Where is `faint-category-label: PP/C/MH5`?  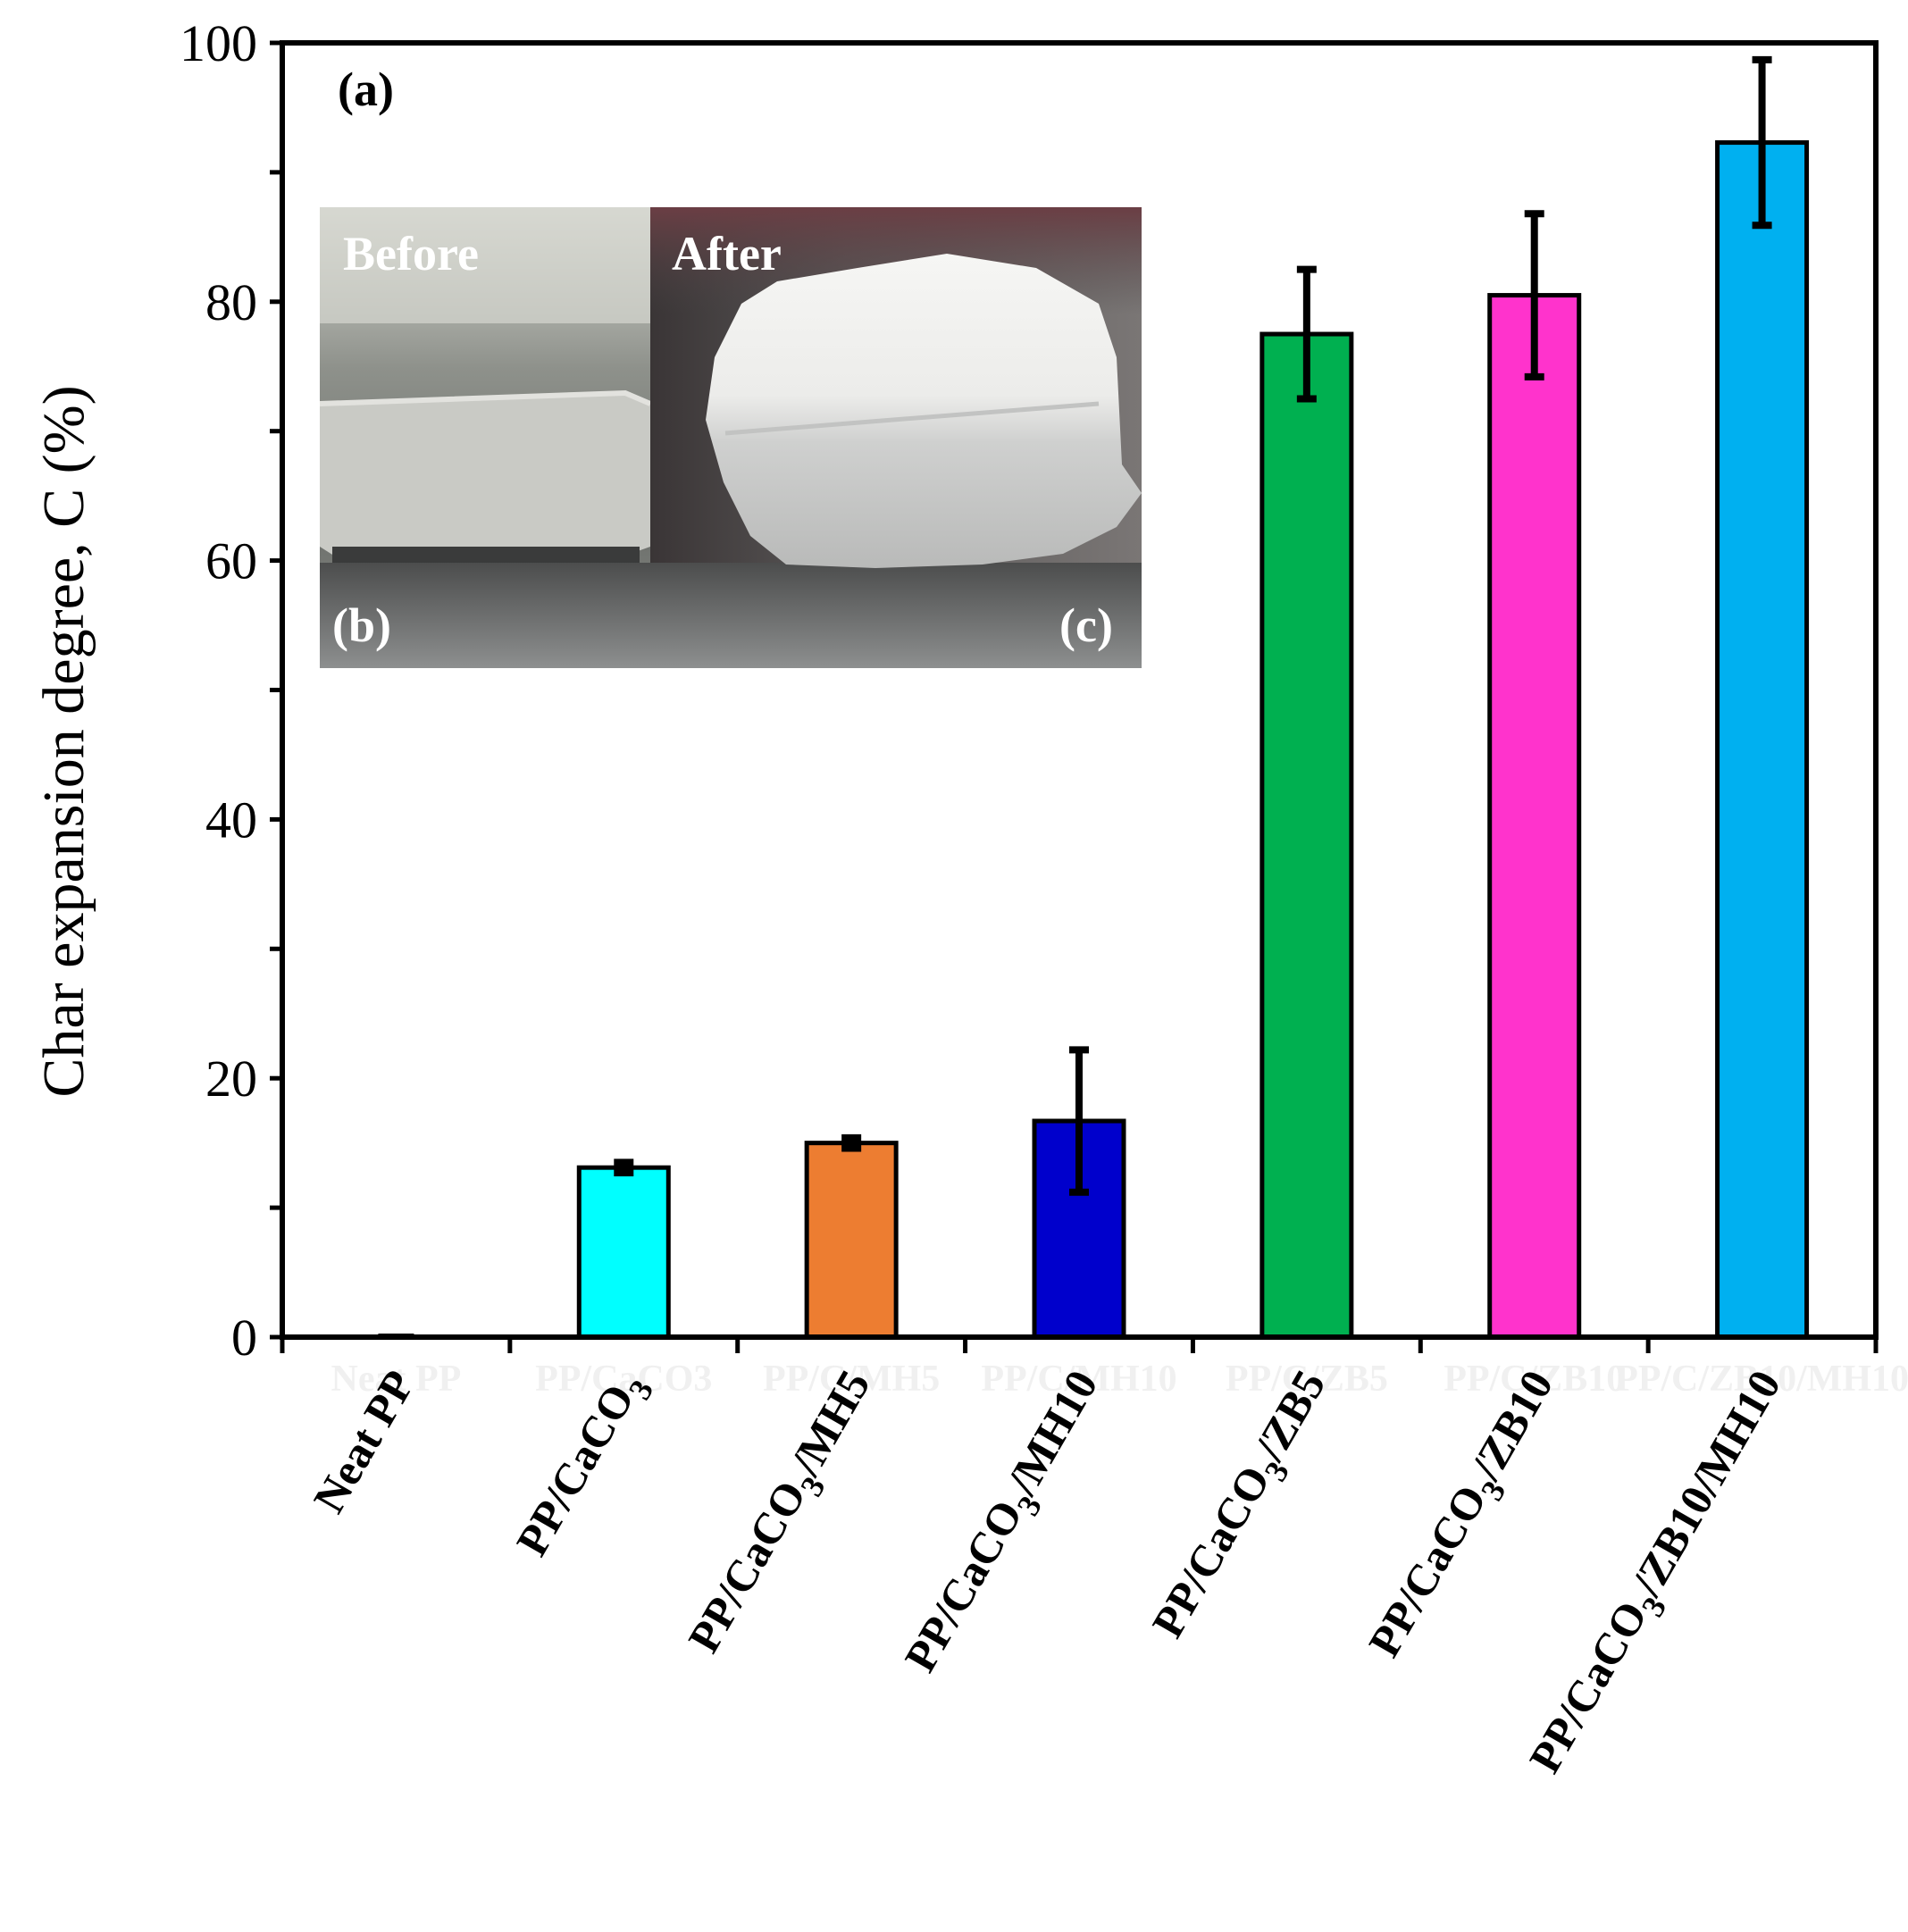 faint-category-label: PP/C/MH5 is located at coordinates (851, 1380).